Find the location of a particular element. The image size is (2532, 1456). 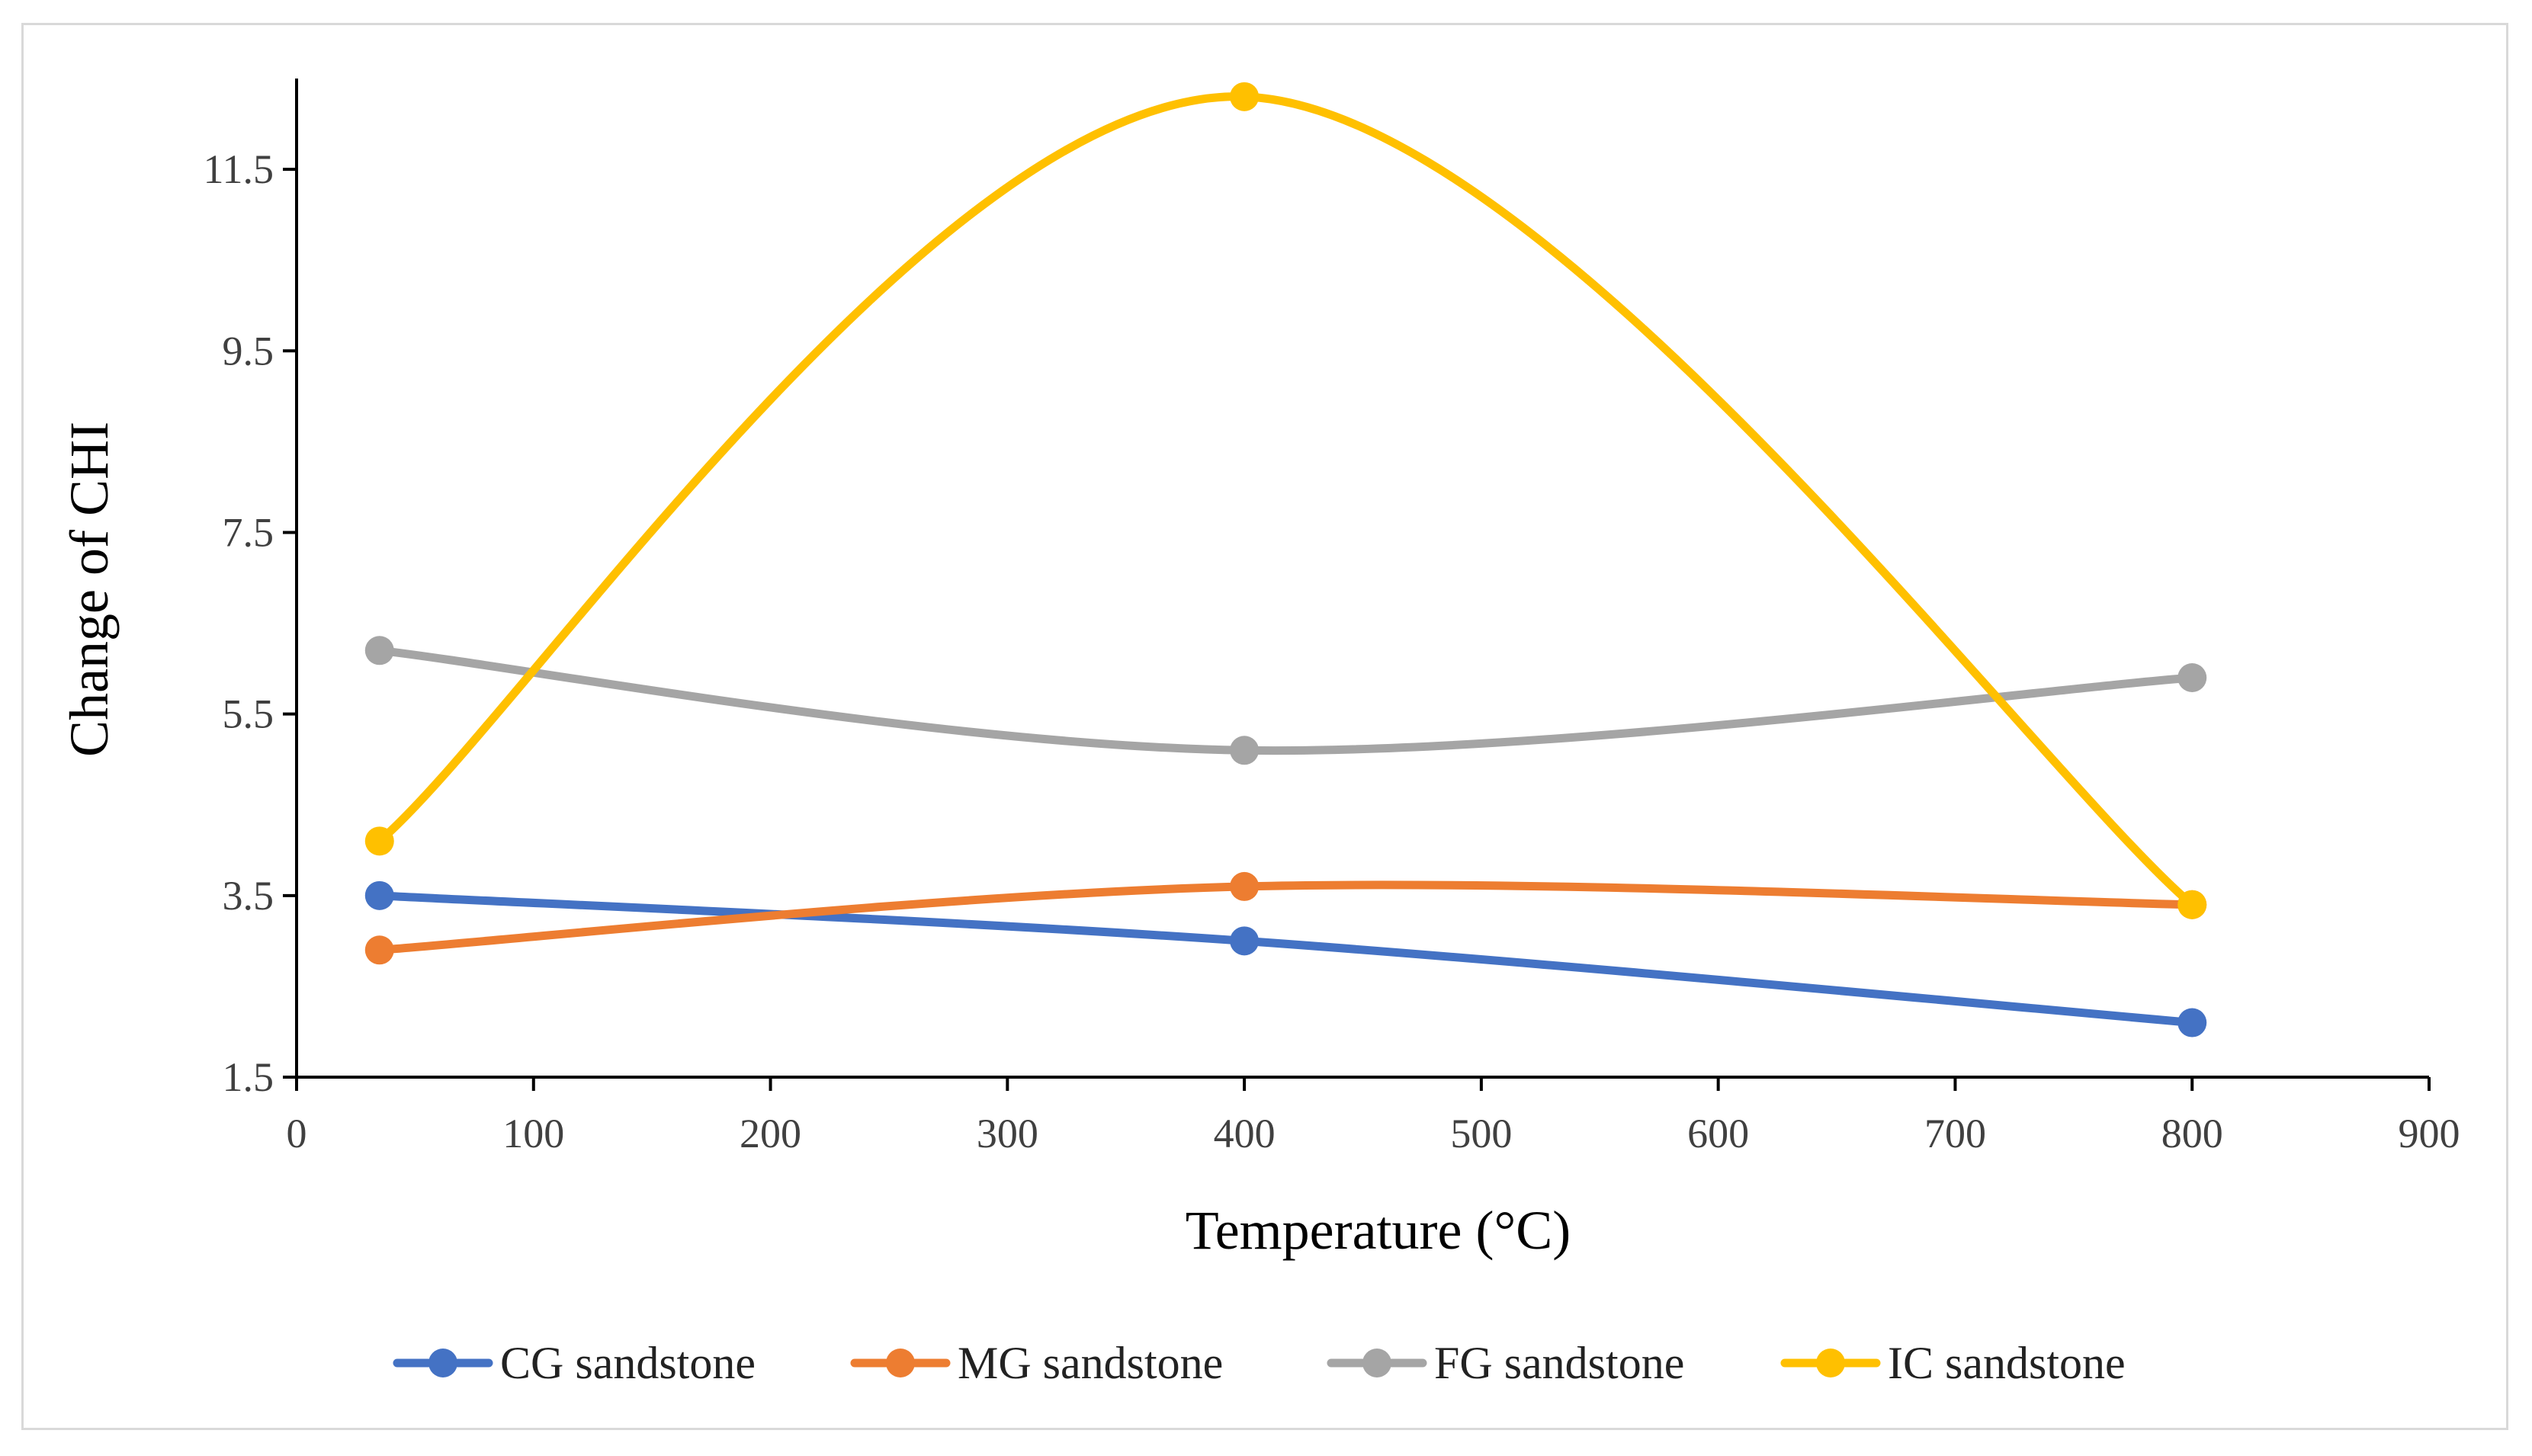

series-fg-sandstone is located at coordinates (1285, 700).